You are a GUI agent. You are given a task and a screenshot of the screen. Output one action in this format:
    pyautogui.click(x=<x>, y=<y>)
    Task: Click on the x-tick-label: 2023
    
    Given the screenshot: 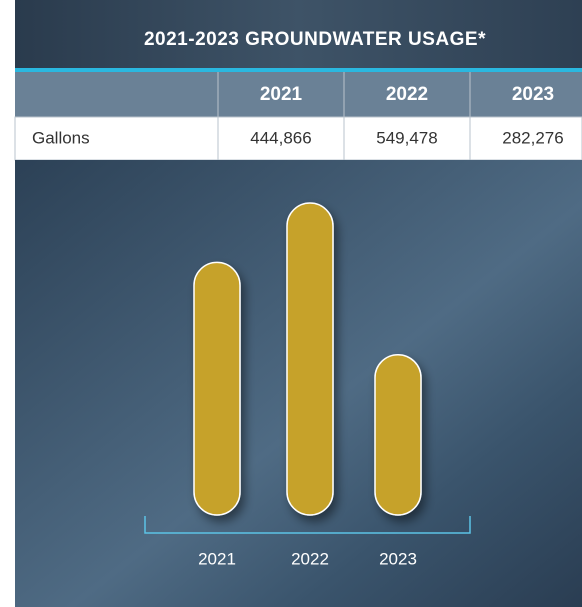 What is the action you would take?
    pyautogui.click(x=398, y=558)
    